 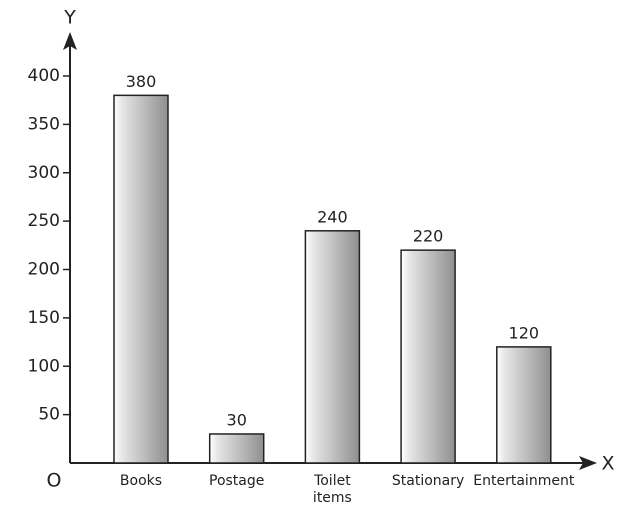 I want to click on x-tick-label: Stationary, so click(x=428, y=481).